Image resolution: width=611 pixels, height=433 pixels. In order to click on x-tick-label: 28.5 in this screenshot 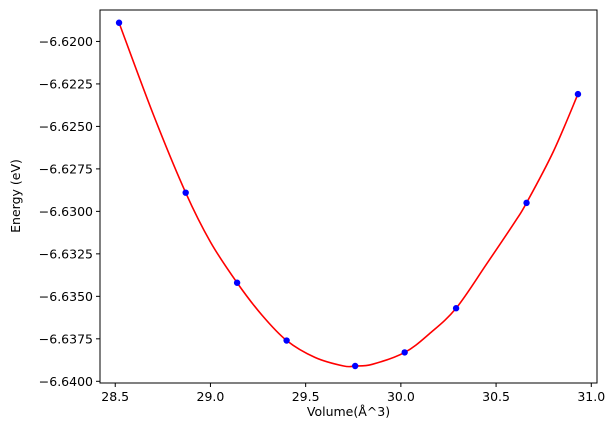, I will do `click(115, 396)`.